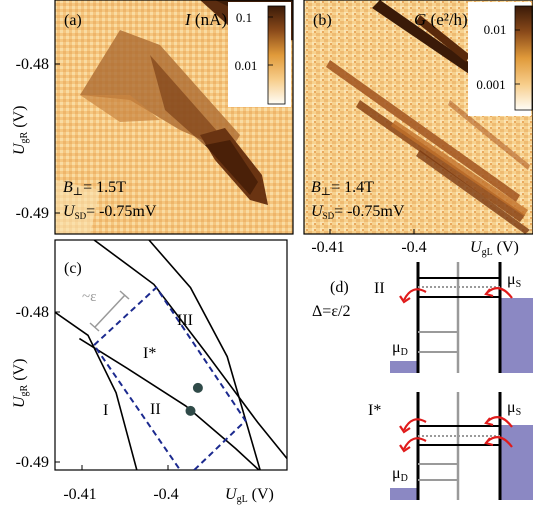  Describe the element at coordinates (96, 390) in the screenshot. I see `series-line-I` at that location.